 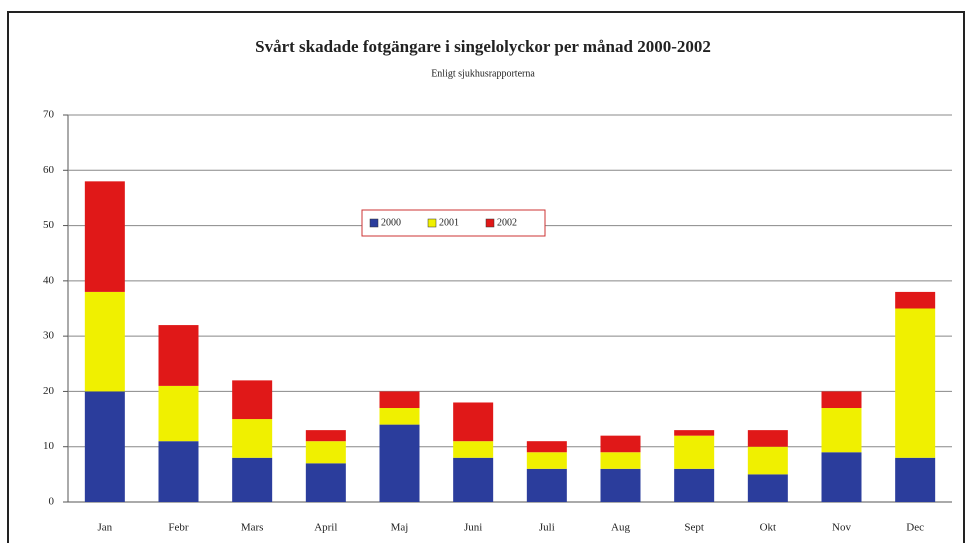 What do you see at coordinates (483, 73) in the screenshot?
I see `chart-subtitle: Enligt sjukhusrapporterna` at bounding box center [483, 73].